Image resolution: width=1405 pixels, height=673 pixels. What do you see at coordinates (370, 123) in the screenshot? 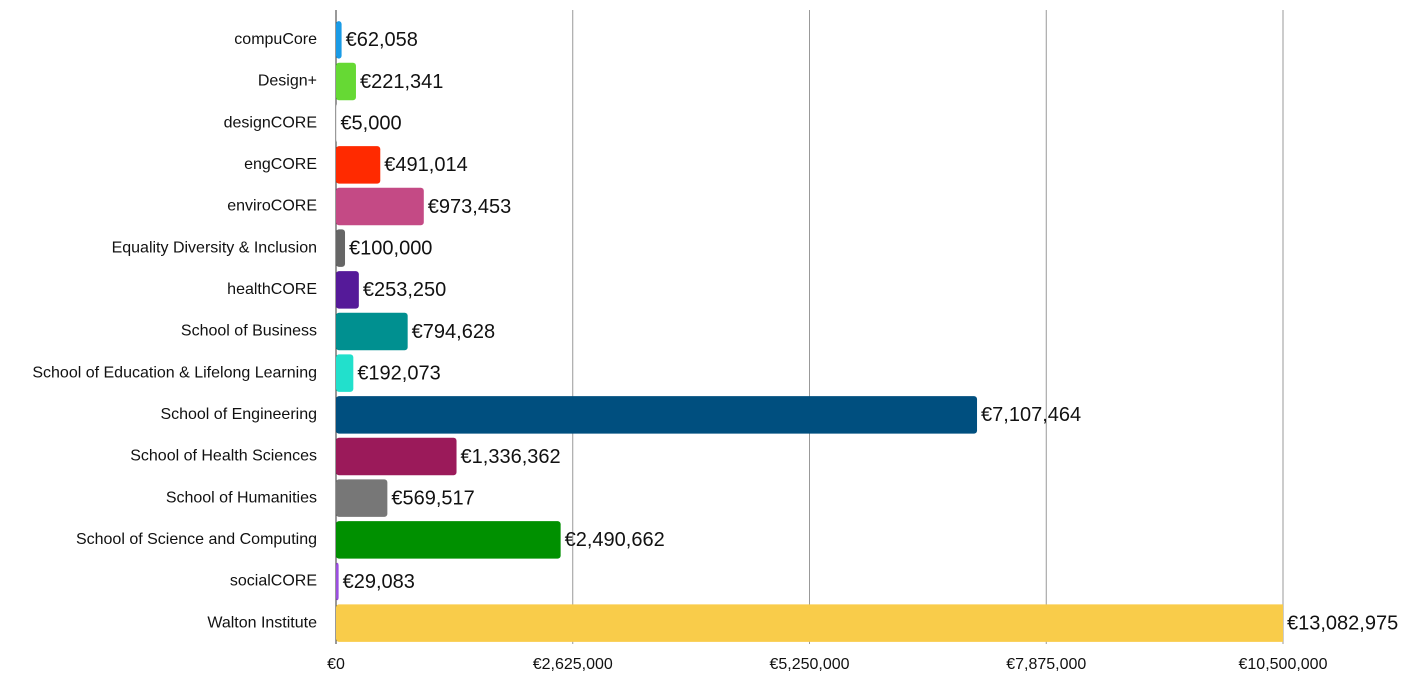
I see `value-label: €5,000` at bounding box center [370, 123].